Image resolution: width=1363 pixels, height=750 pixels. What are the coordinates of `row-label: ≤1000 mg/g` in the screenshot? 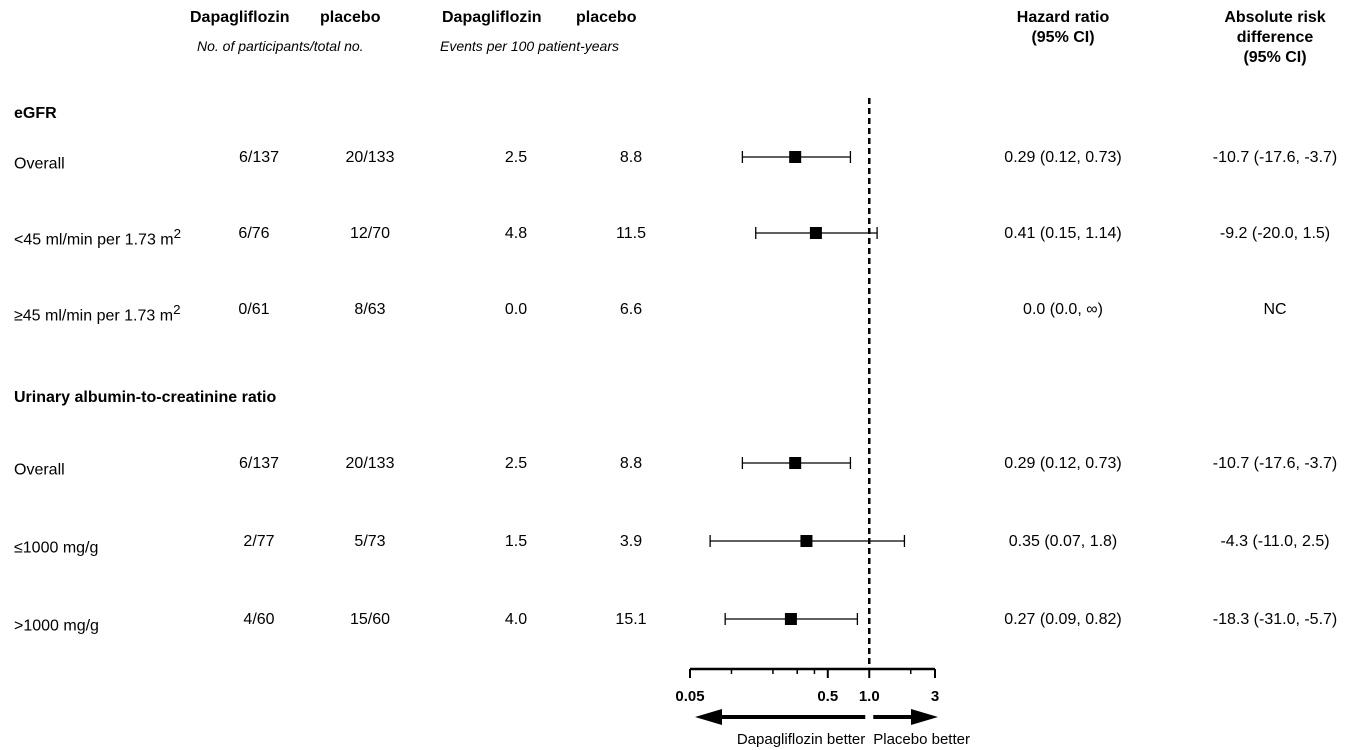 It's located at (56, 548).